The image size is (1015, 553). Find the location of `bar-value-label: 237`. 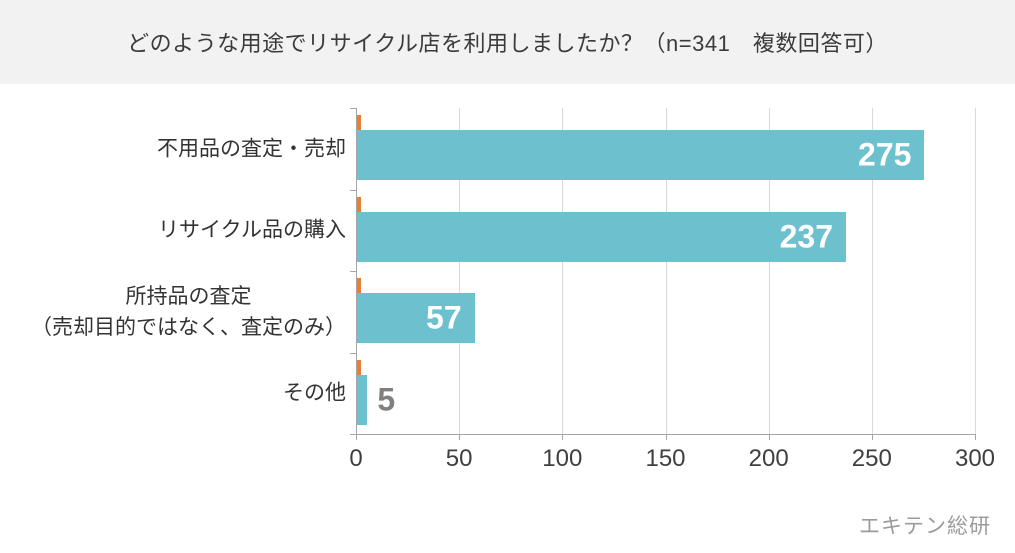

bar-value-label: 237 is located at coordinates (806, 236).